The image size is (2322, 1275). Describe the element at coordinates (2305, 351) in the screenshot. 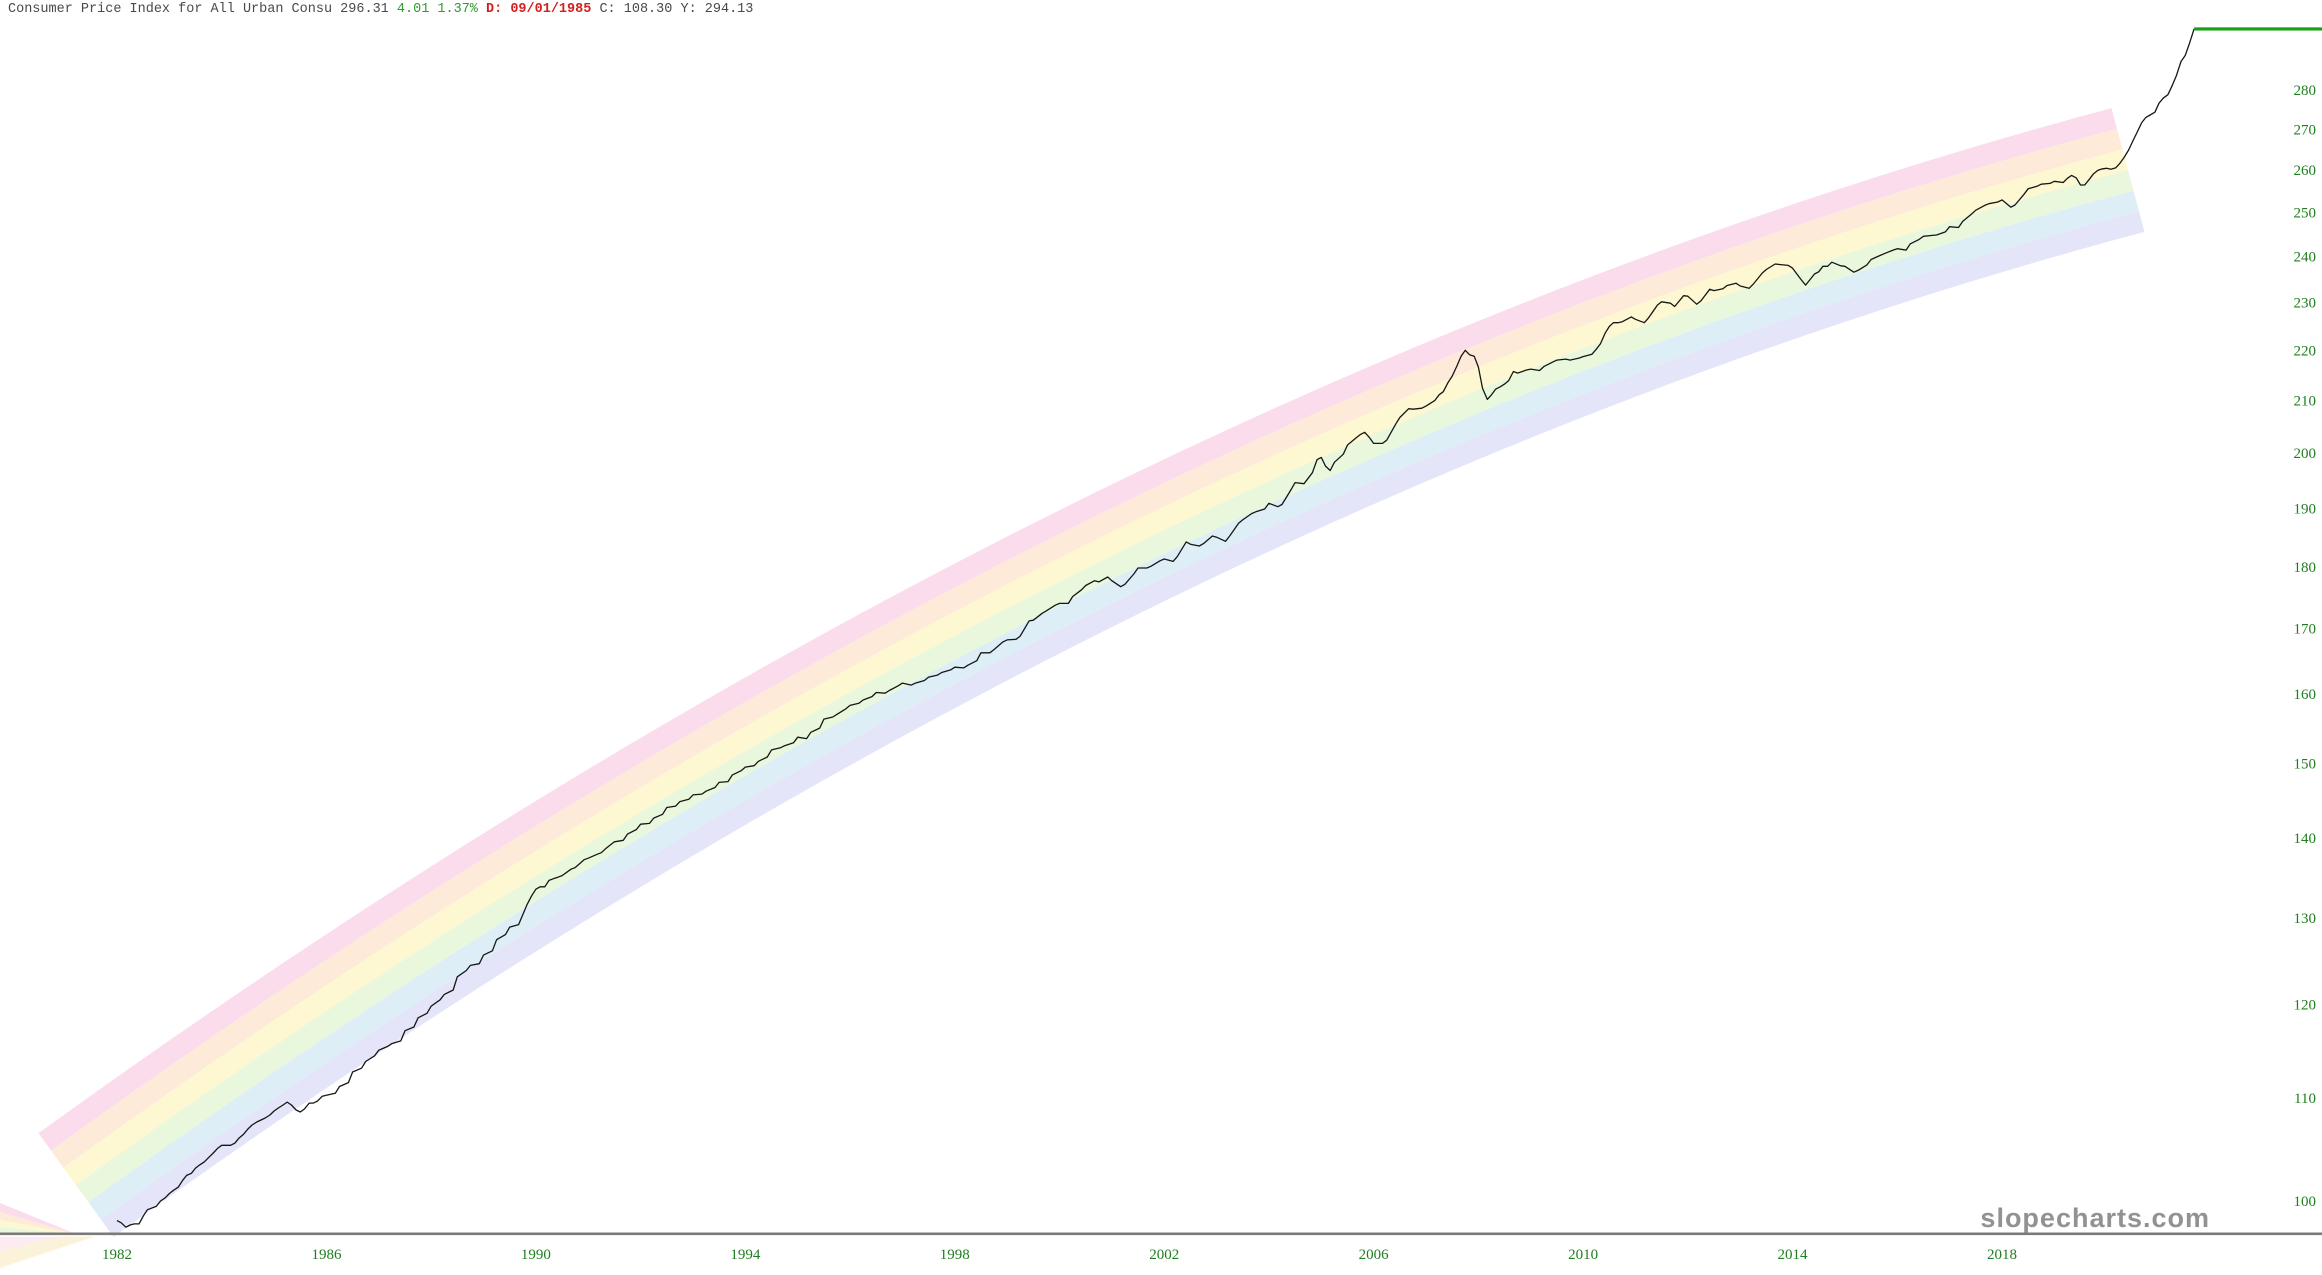

I see `y-axis-label: 220` at that location.